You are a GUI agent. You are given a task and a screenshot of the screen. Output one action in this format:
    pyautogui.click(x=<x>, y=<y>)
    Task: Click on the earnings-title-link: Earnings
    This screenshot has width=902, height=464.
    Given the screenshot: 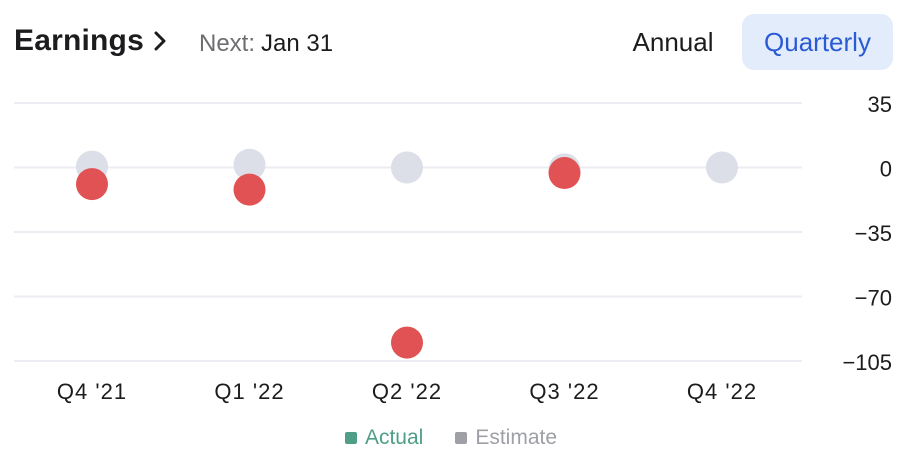 What is the action you would take?
    pyautogui.click(x=90, y=41)
    